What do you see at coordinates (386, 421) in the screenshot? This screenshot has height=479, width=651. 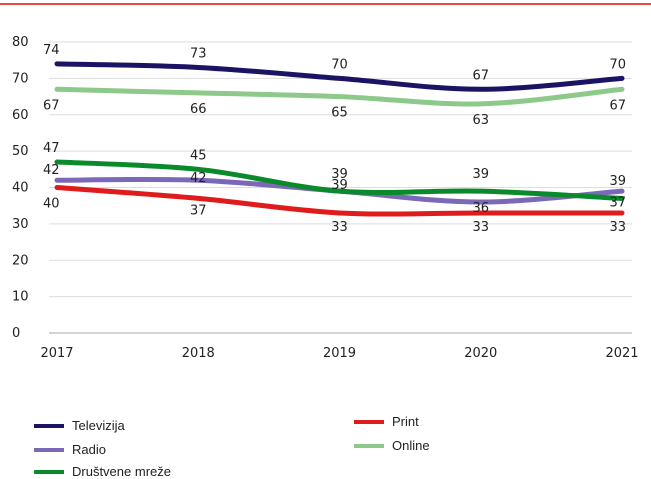 I see `legend-item-print: Print` at bounding box center [386, 421].